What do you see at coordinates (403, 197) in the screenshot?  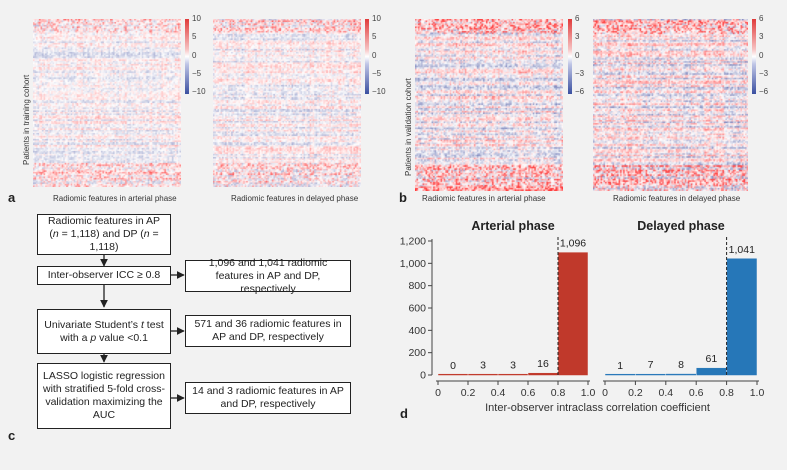 I see `panel-b-letter: b` at bounding box center [403, 197].